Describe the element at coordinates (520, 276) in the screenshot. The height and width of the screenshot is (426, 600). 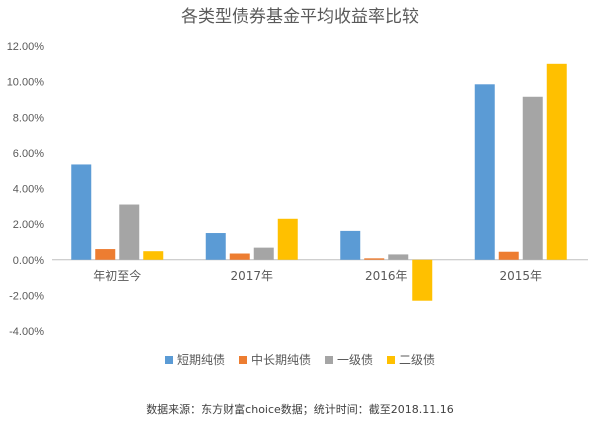
I see `x-category-label: 2015年` at that location.